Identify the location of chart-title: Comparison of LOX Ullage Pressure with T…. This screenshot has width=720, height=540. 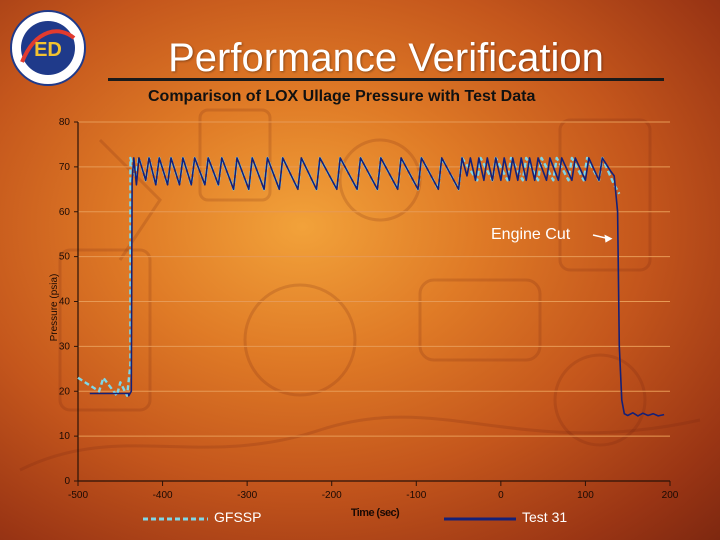
(342, 96).